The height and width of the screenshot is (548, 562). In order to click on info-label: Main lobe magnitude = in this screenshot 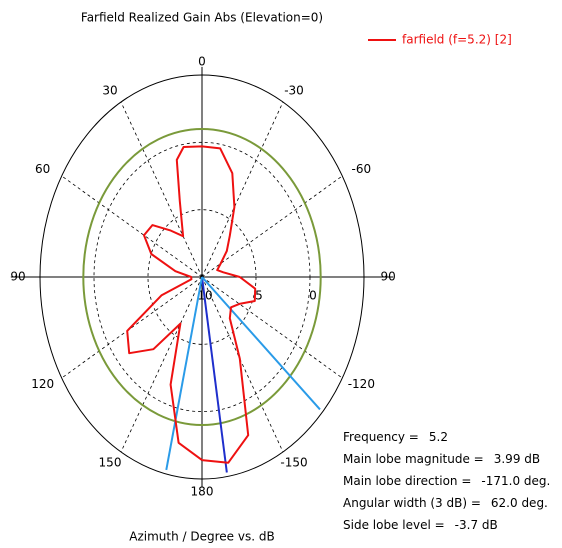, I will do `click(413, 459)`.